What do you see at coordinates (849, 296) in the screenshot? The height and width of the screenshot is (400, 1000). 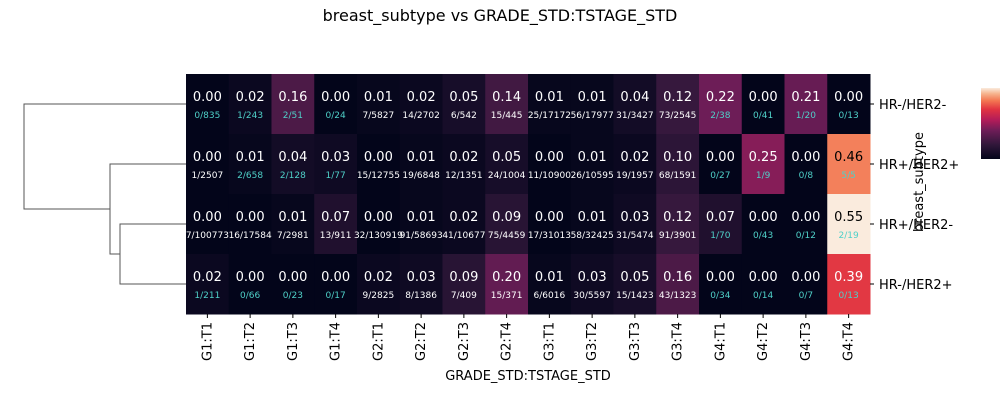 I see `cell-count-label: 0/13` at bounding box center [849, 296].